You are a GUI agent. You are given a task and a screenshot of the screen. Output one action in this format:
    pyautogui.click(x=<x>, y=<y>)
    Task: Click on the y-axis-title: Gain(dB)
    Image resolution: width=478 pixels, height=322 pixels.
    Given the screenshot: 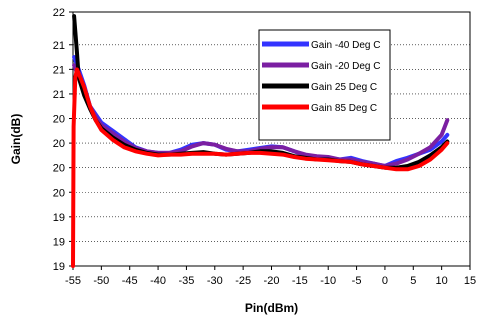 What is the action you would take?
    pyautogui.click(x=16, y=139)
    